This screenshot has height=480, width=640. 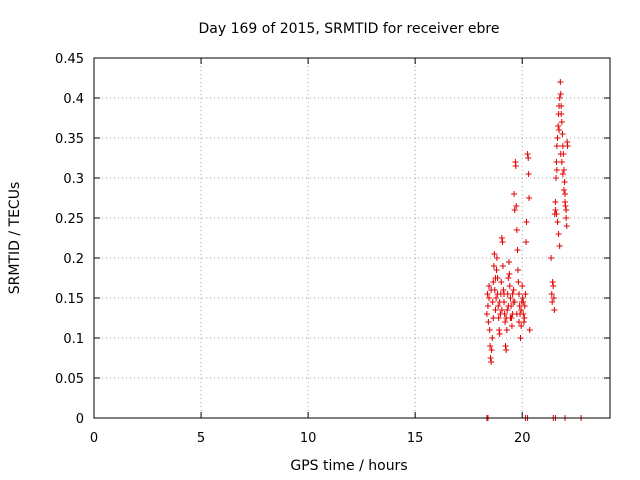 What do you see at coordinates (73, 259) in the screenshot?
I see `y-tick-label: 0.2` at bounding box center [73, 259].